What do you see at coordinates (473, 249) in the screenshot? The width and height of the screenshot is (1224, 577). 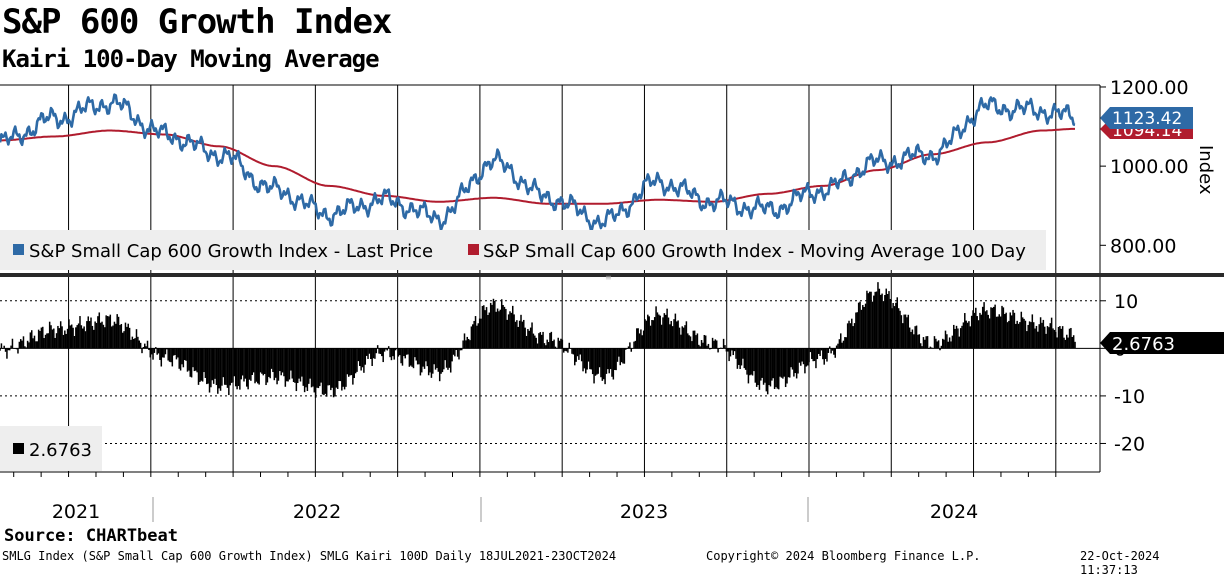 I see `legend-swatch-ma` at bounding box center [473, 249].